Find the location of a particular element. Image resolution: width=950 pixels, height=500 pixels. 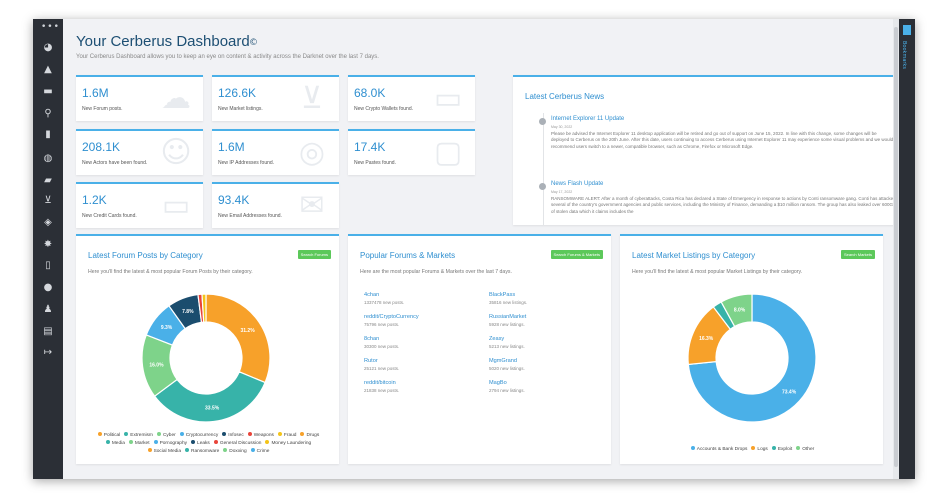

stat-card-crypto-wallets: ▭ 68.0K New Crypto Wallets found. is located at coordinates (411, 98).